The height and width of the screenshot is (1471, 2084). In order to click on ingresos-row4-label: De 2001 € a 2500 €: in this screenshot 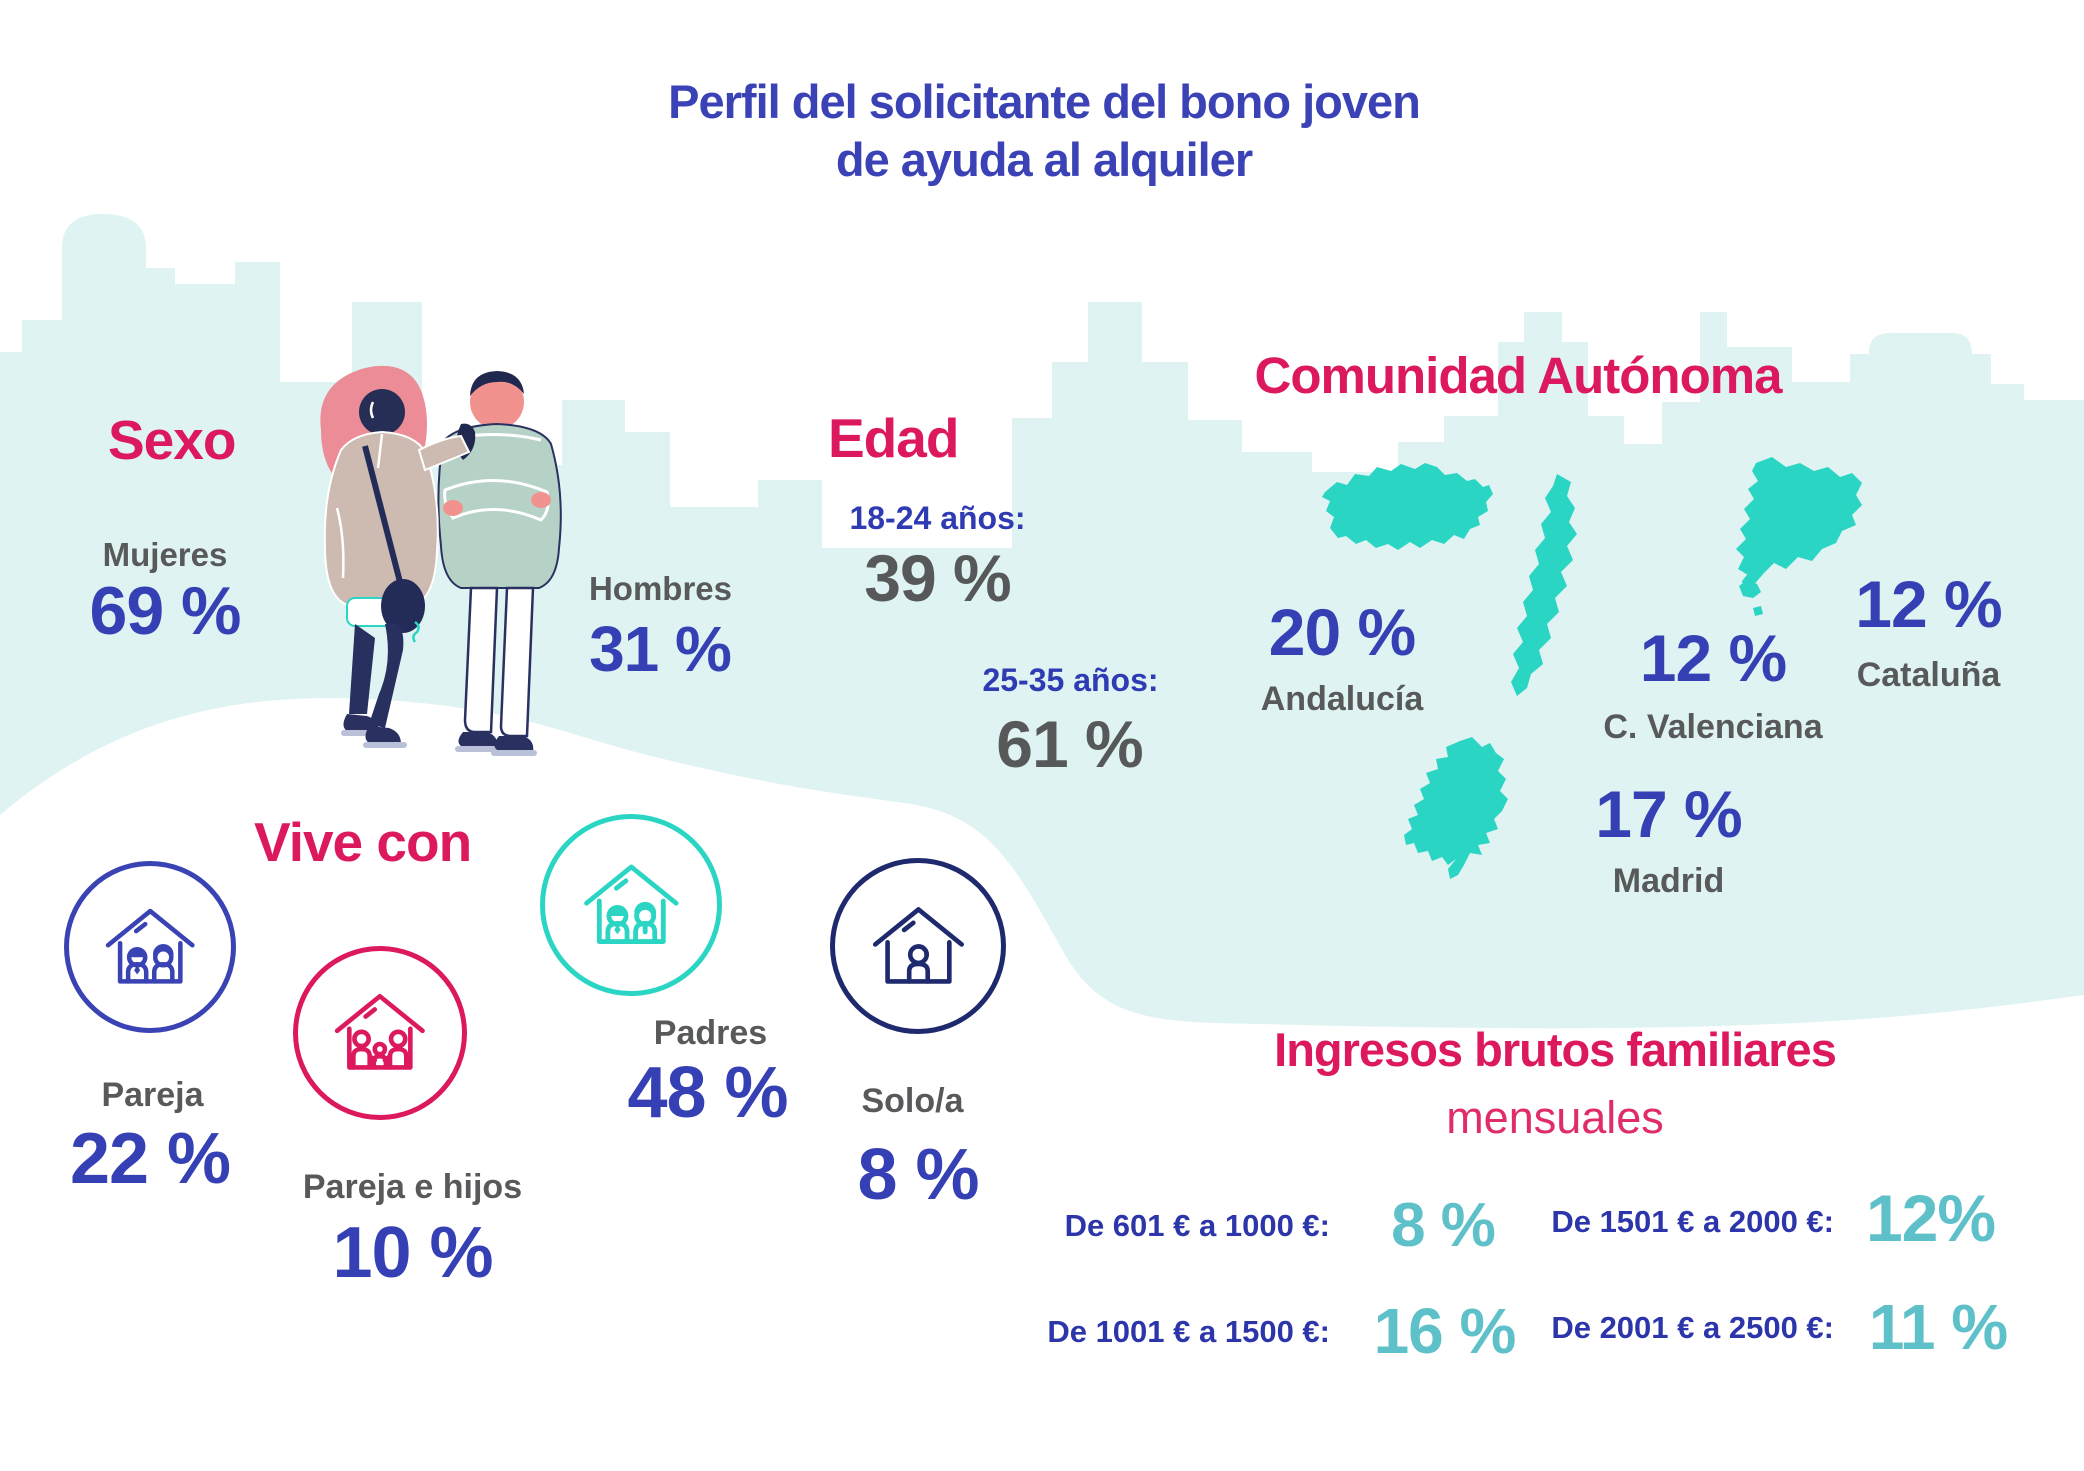, I will do `click(1692, 1327)`.